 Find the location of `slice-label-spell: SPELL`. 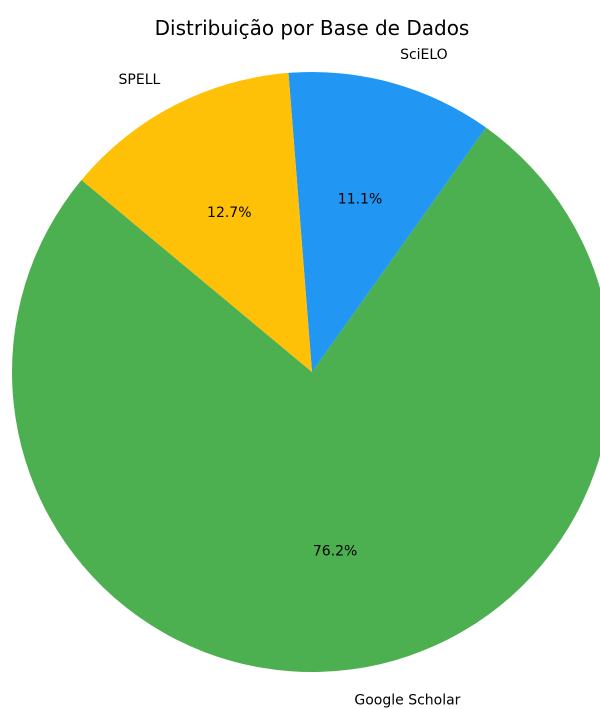

slice-label-spell: SPELL is located at coordinates (140, 80).